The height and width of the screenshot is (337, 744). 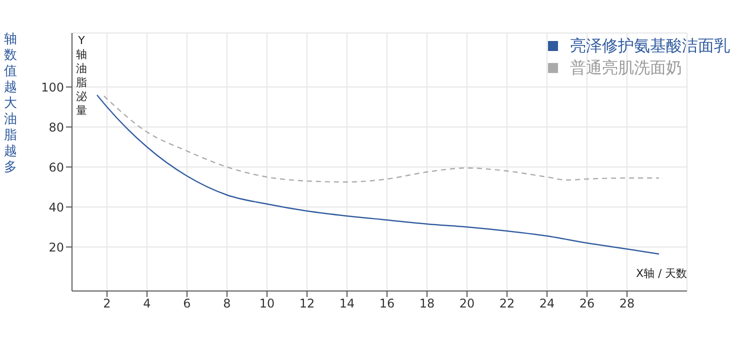 What do you see at coordinates (467, 303) in the screenshot?
I see `x-tick-label: 20` at bounding box center [467, 303].